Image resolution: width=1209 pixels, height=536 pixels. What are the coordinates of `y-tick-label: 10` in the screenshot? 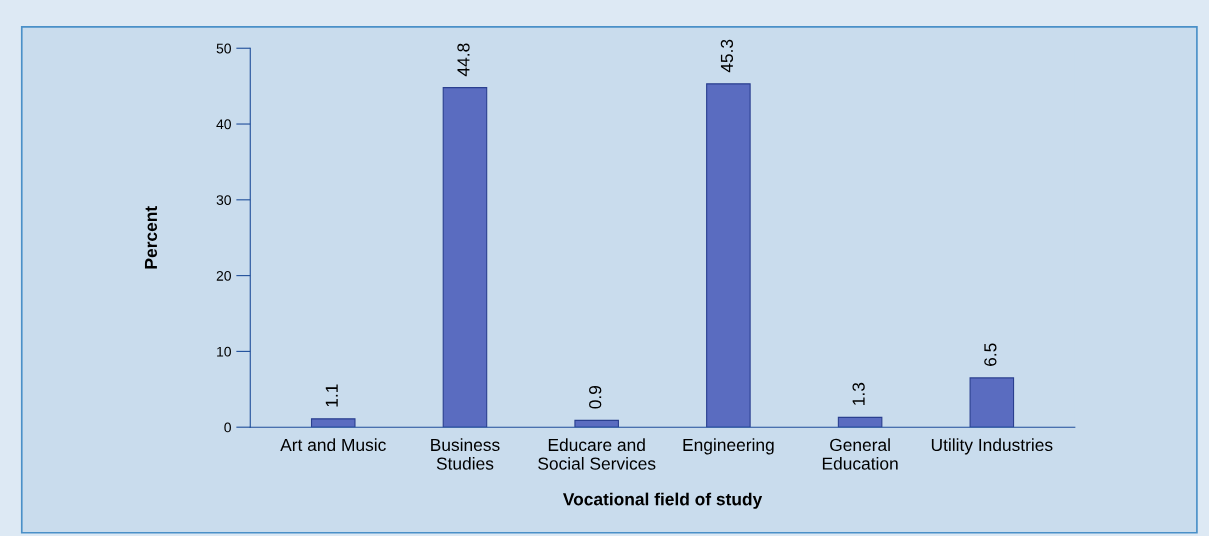 It's located at (224, 351).